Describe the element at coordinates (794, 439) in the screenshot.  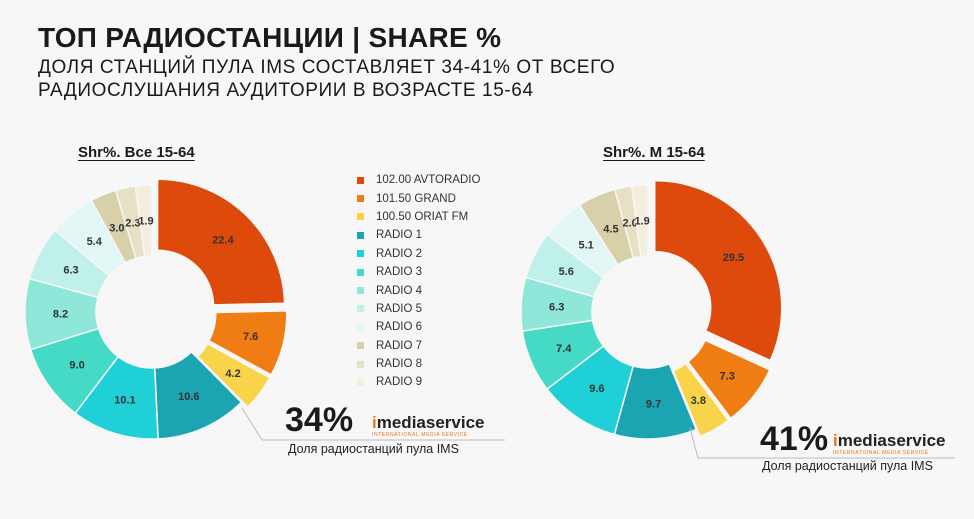
I see `pool-share-men: 41%` at that location.